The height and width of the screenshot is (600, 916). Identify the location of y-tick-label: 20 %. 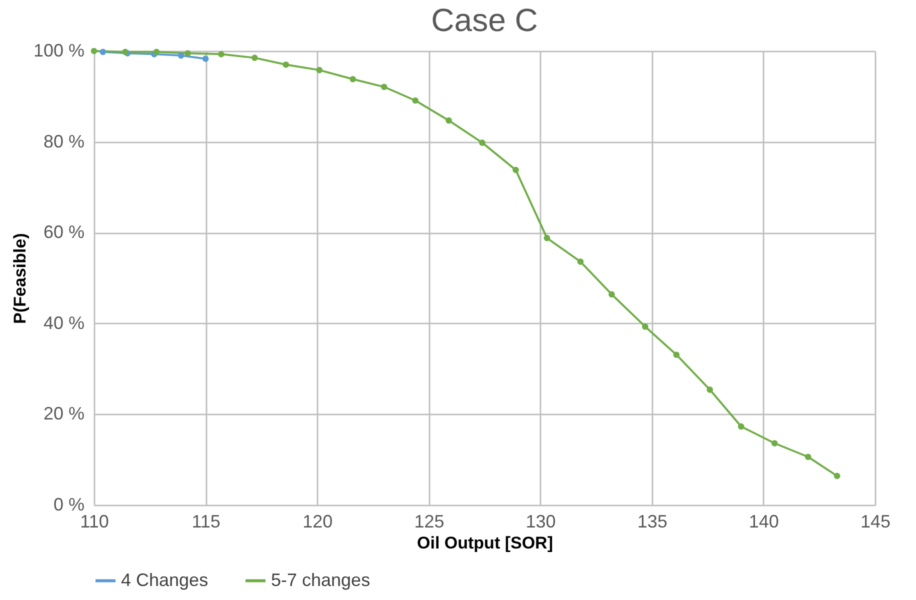
(63, 414).